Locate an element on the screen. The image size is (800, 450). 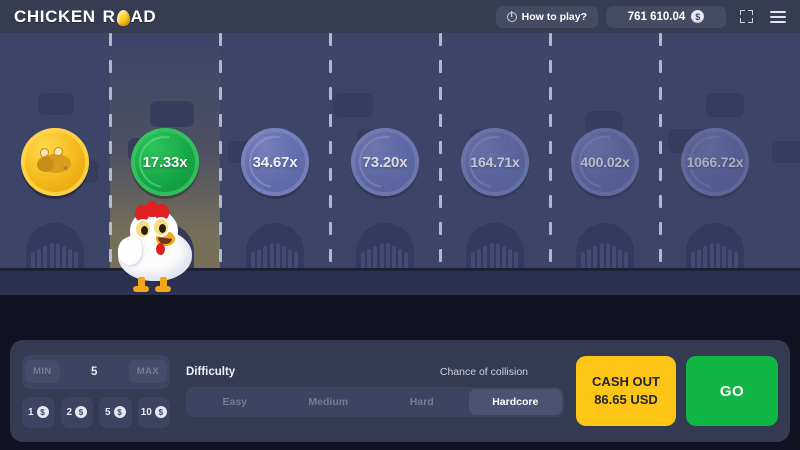
logo-text-ad: AD is located at coordinates (143, 16).